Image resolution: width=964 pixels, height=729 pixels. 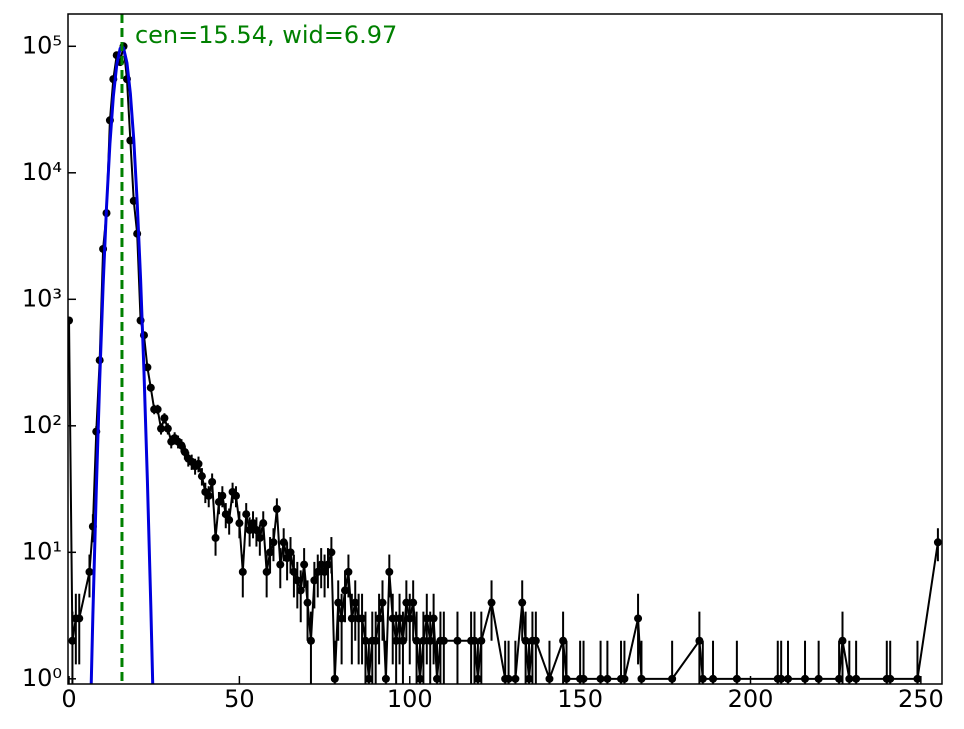 I want to click on x-tick-label: 0, so click(x=68, y=699).